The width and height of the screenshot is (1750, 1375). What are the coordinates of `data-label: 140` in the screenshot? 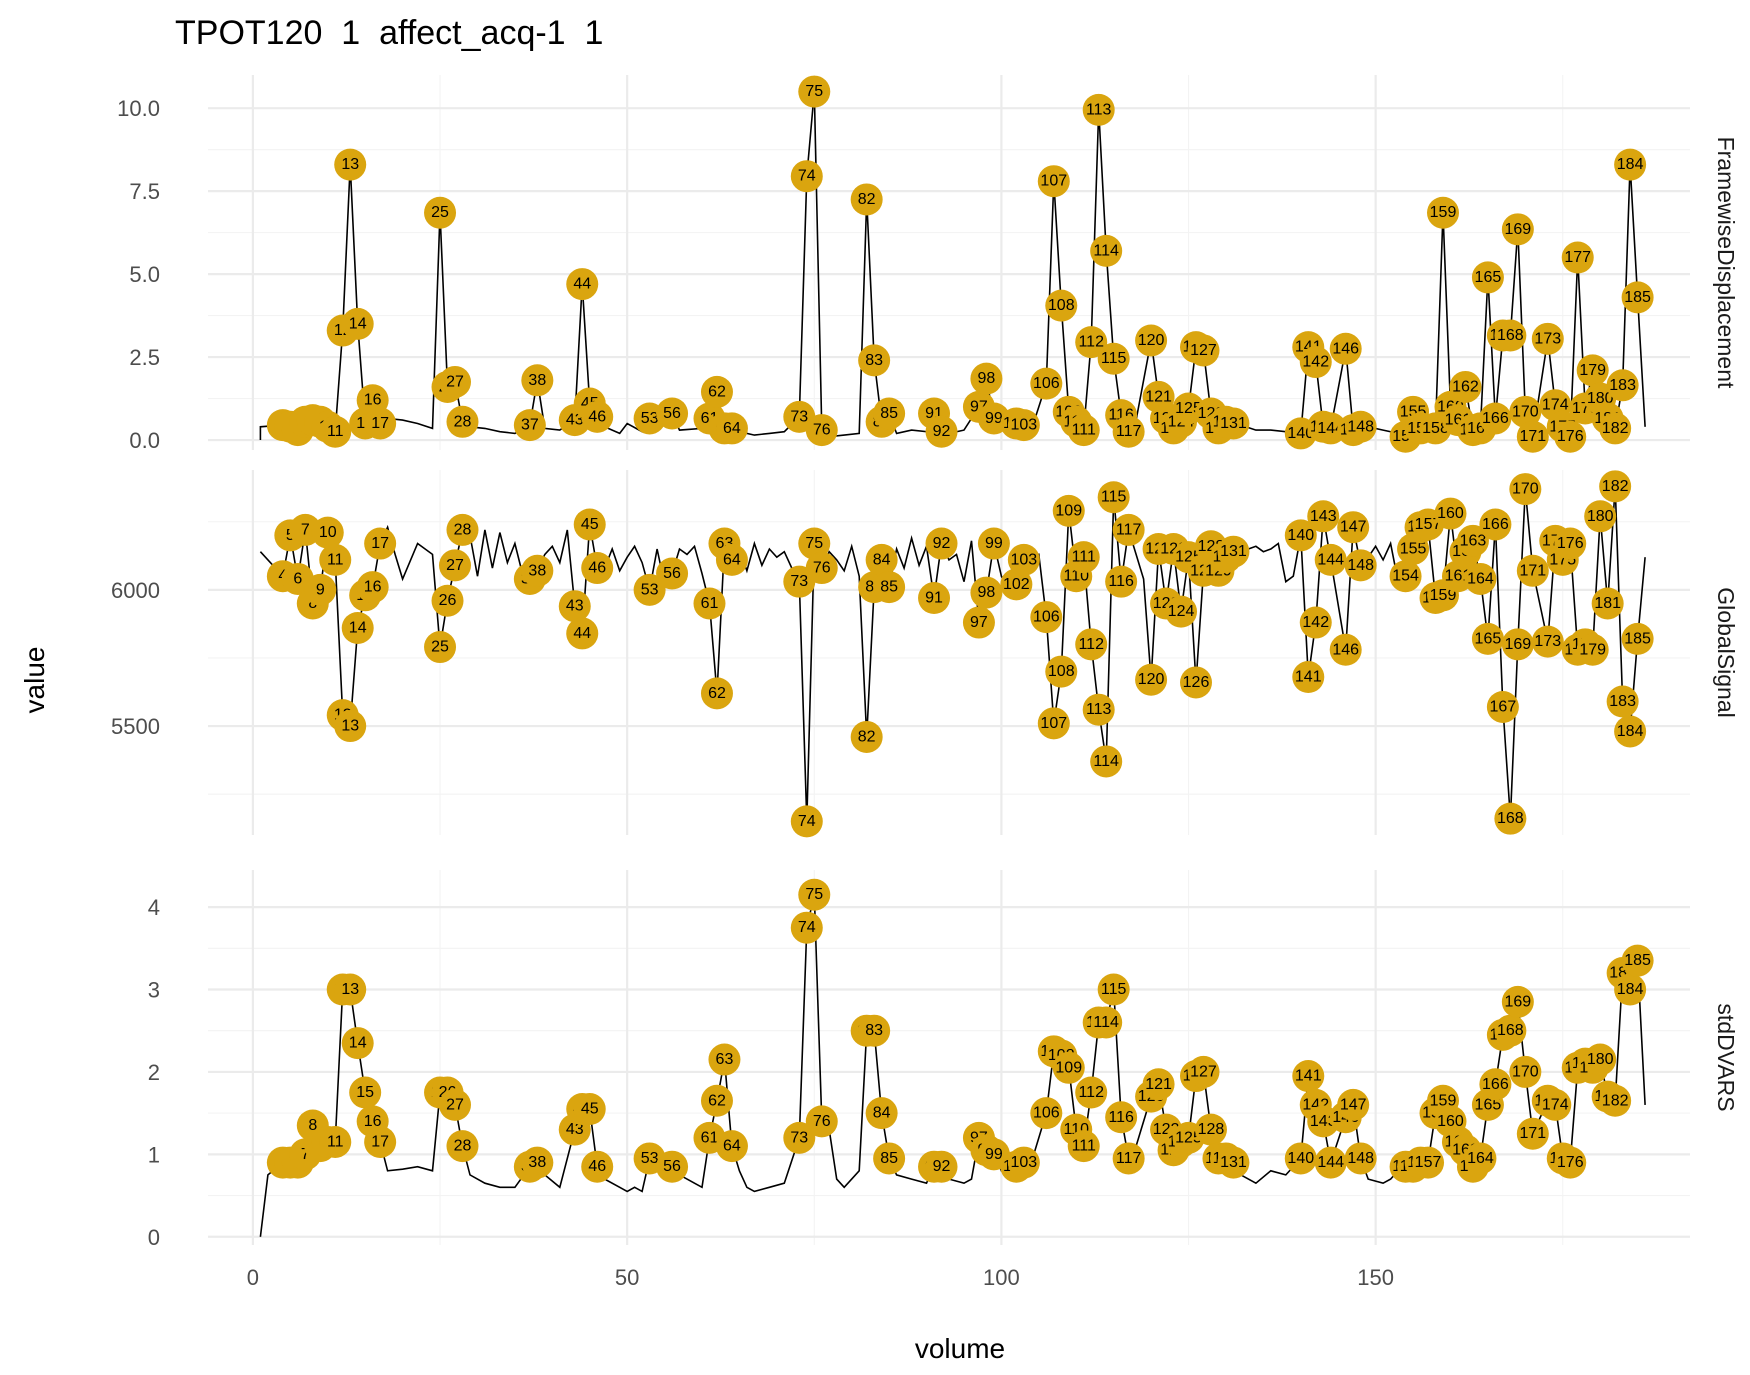 It's located at (1300, 1158).